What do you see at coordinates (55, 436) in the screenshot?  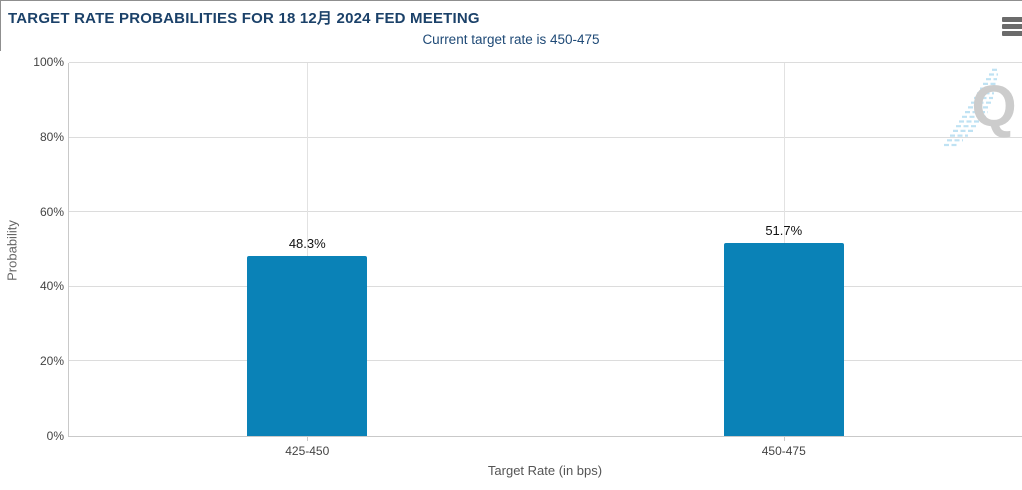 I see `y-tick-label: 0%` at bounding box center [55, 436].